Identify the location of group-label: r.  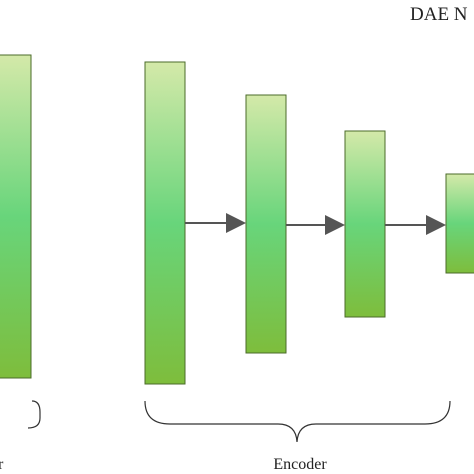
(2, 464).